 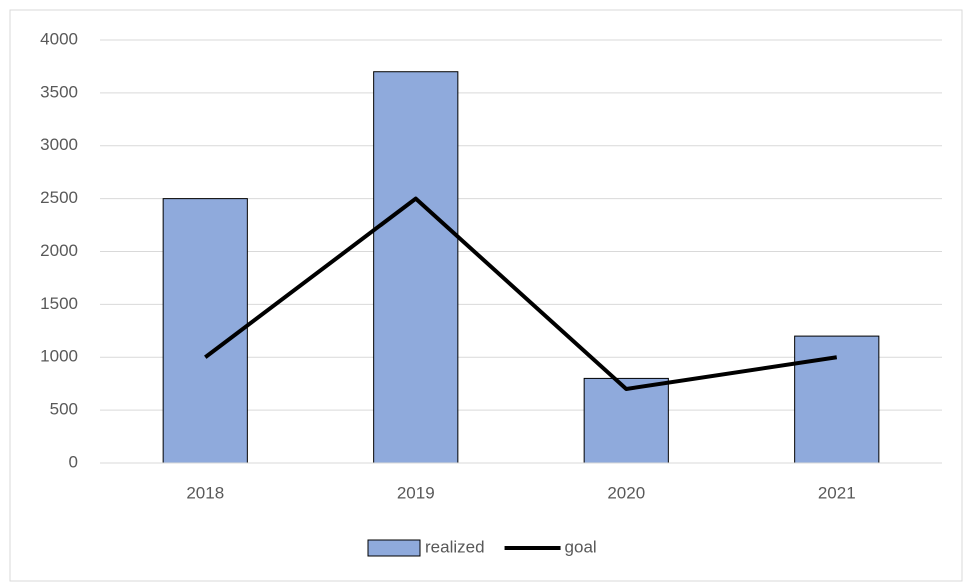 What do you see at coordinates (59, 38) in the screenshot?
I see `y-tick-label: 4000` at bounding box center [59, 38].